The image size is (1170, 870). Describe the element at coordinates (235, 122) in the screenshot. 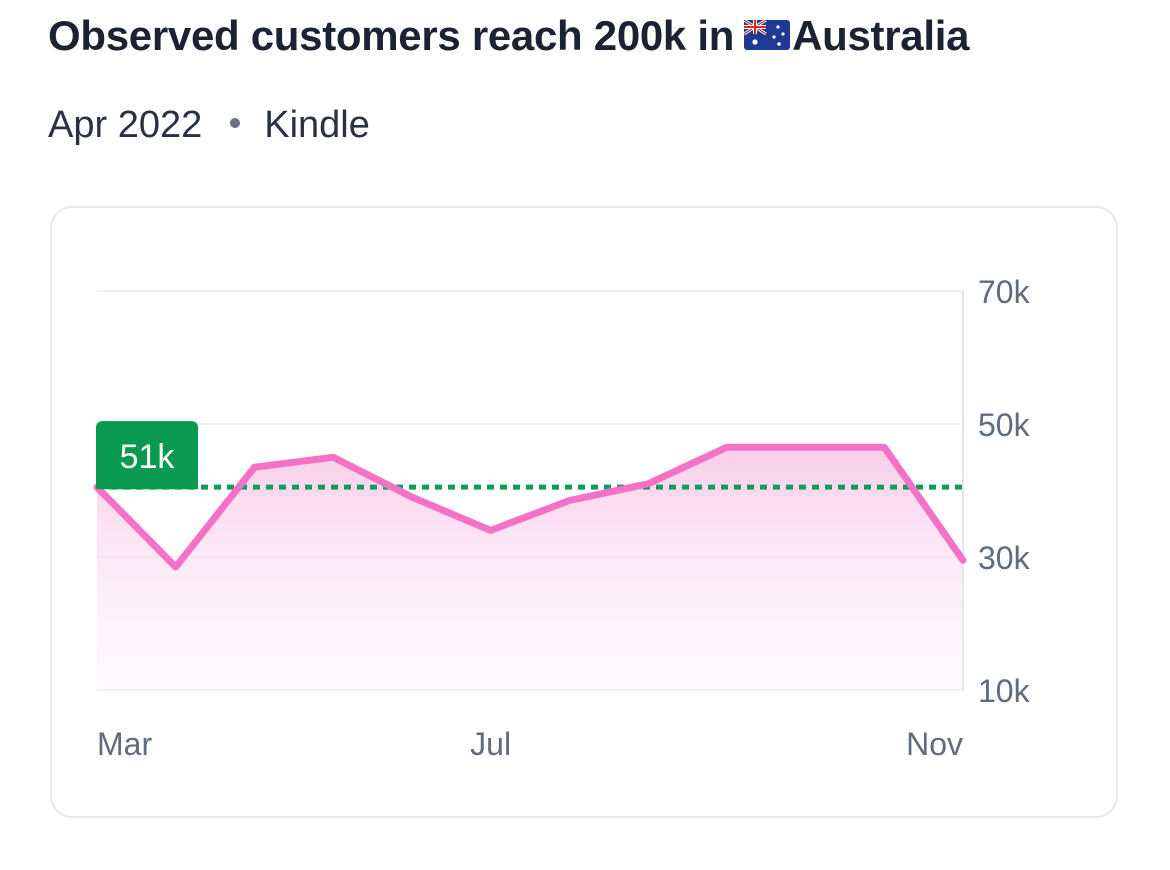

I see `separator-dot-icon` at that location.